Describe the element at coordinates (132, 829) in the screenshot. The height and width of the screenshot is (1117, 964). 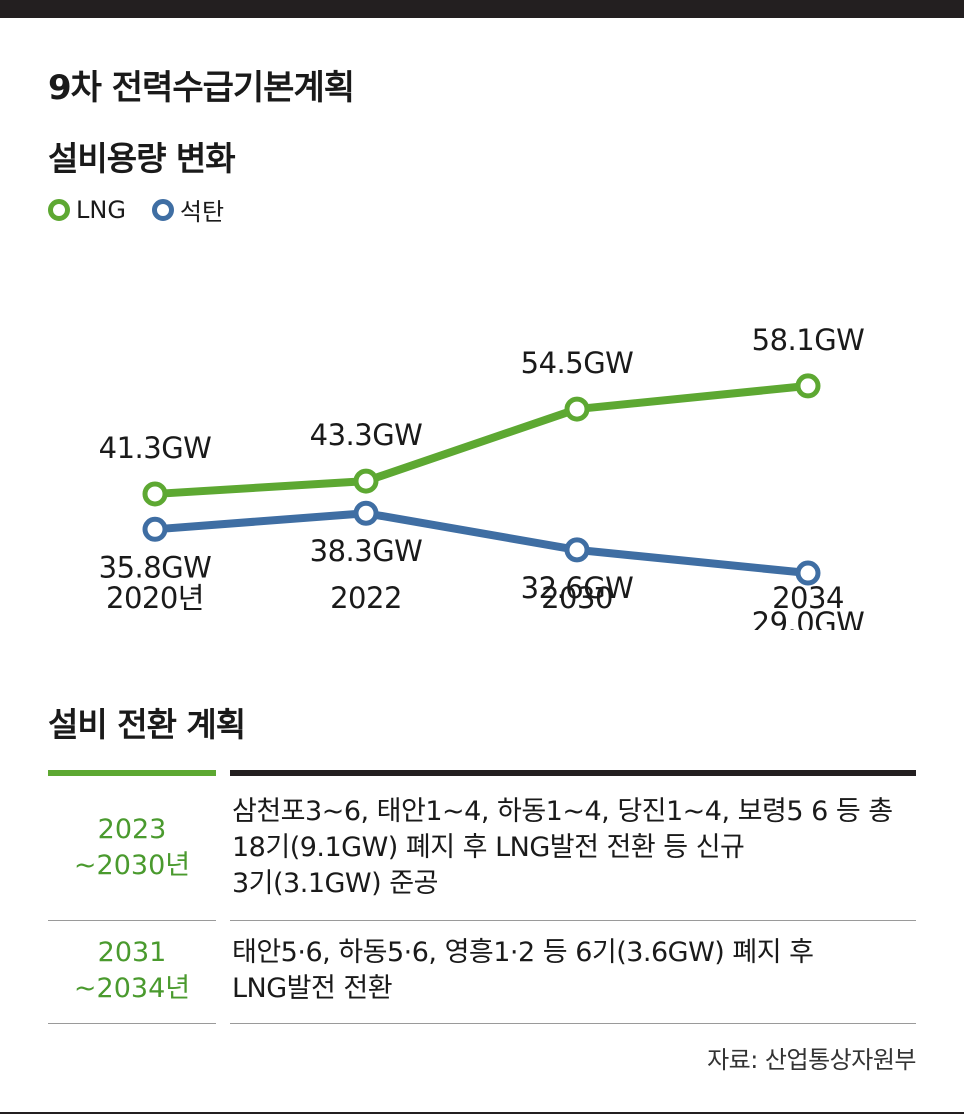
I see `period-start: 2023` at that location.